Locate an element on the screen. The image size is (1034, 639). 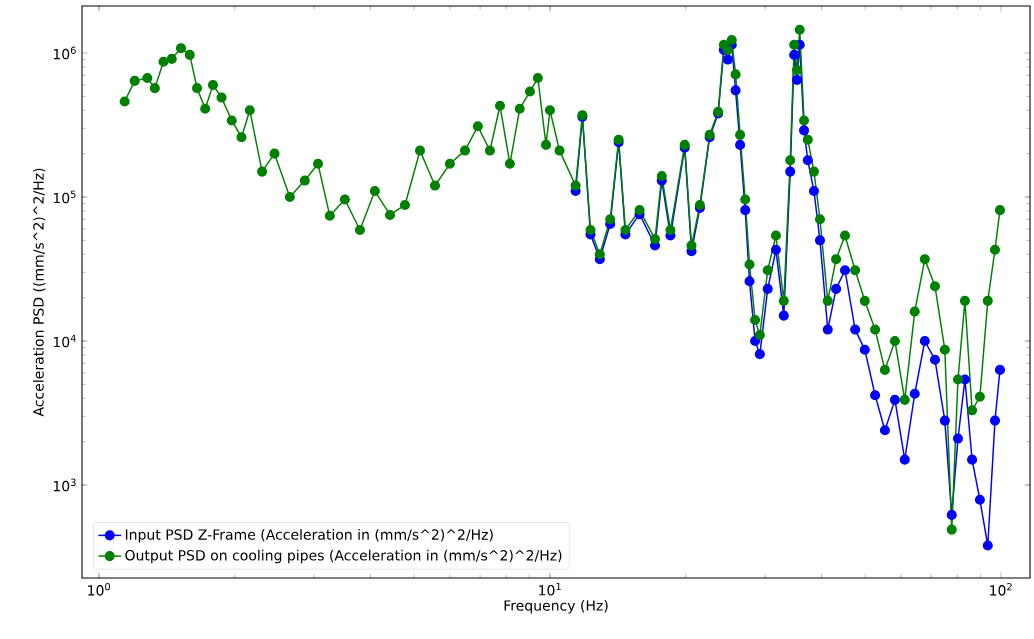
y-tick-label: 10$^{6}$ is located at coordinates (64, 53).